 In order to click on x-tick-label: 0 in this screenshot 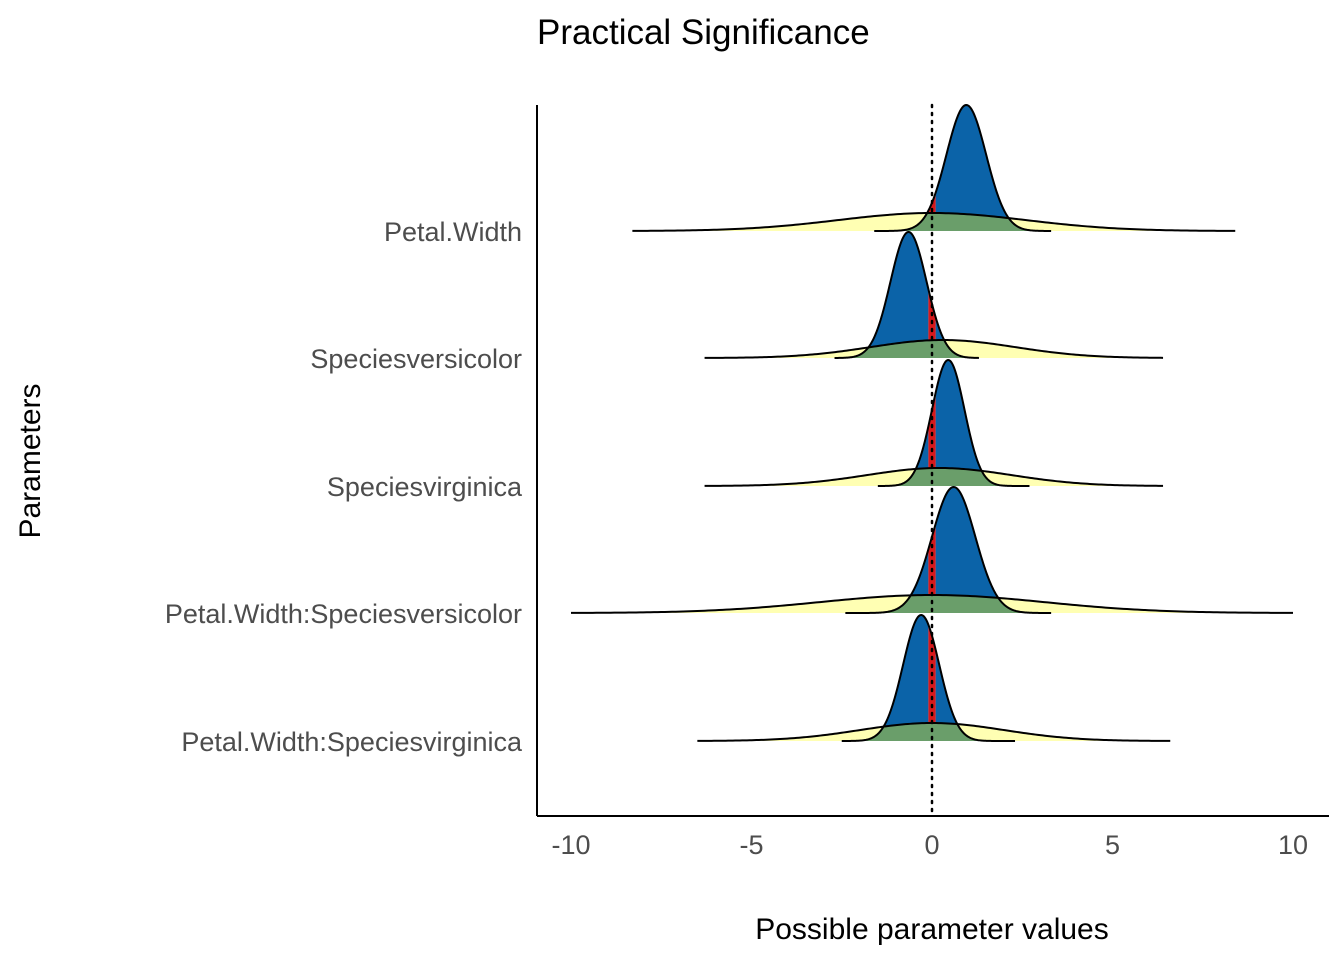, I will do `click(931, 845)`.